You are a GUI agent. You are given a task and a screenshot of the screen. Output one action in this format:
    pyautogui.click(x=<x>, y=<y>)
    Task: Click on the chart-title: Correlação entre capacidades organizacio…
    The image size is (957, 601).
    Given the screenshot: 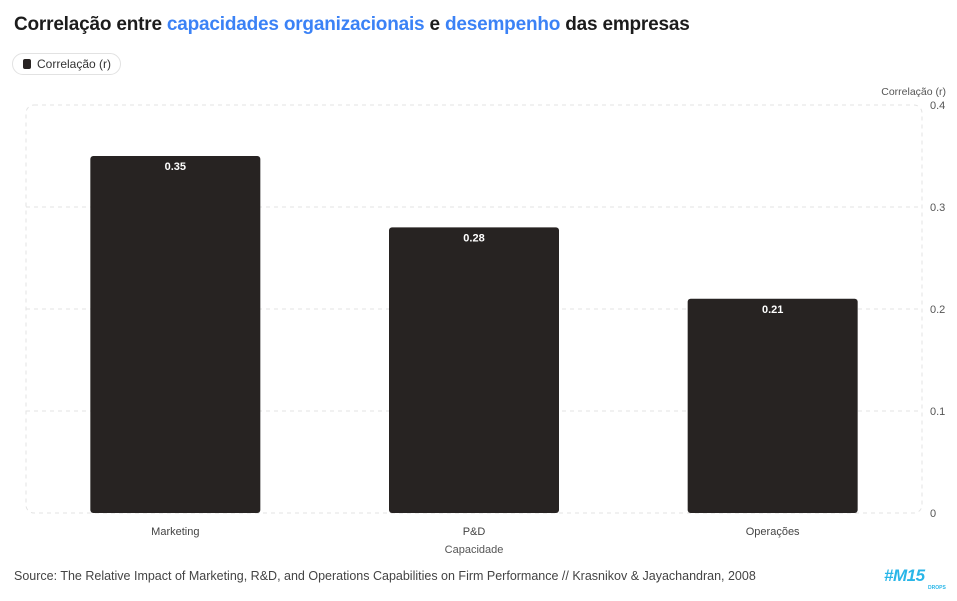 What is the action you would take?
    pyautogui.click(x=352, y=25)
    